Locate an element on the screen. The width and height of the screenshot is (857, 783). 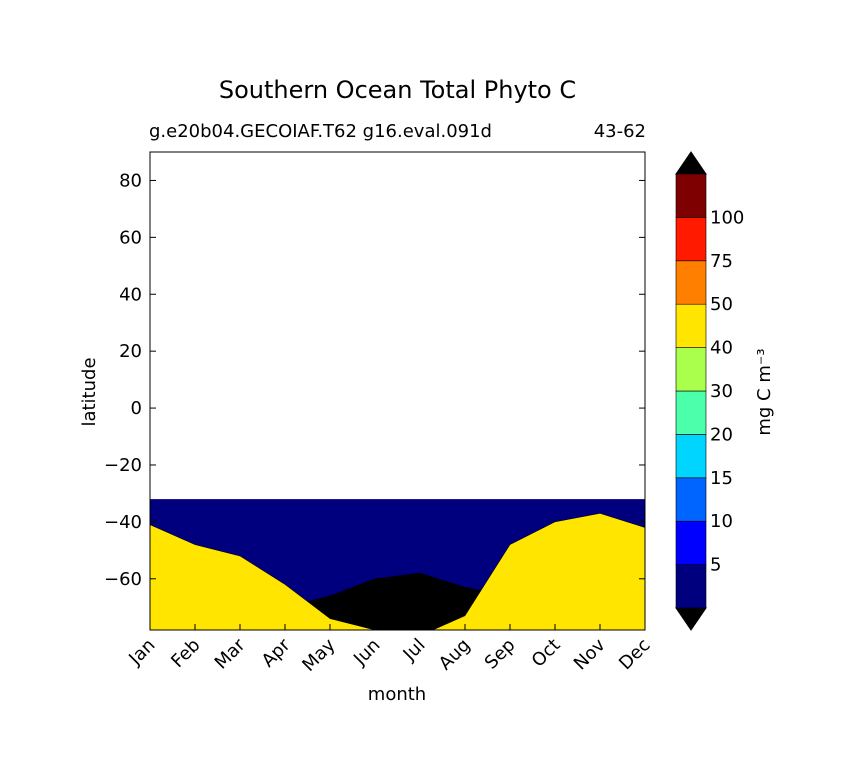
colorbar-tick-label: 50 is located at coordinates (721, 304).